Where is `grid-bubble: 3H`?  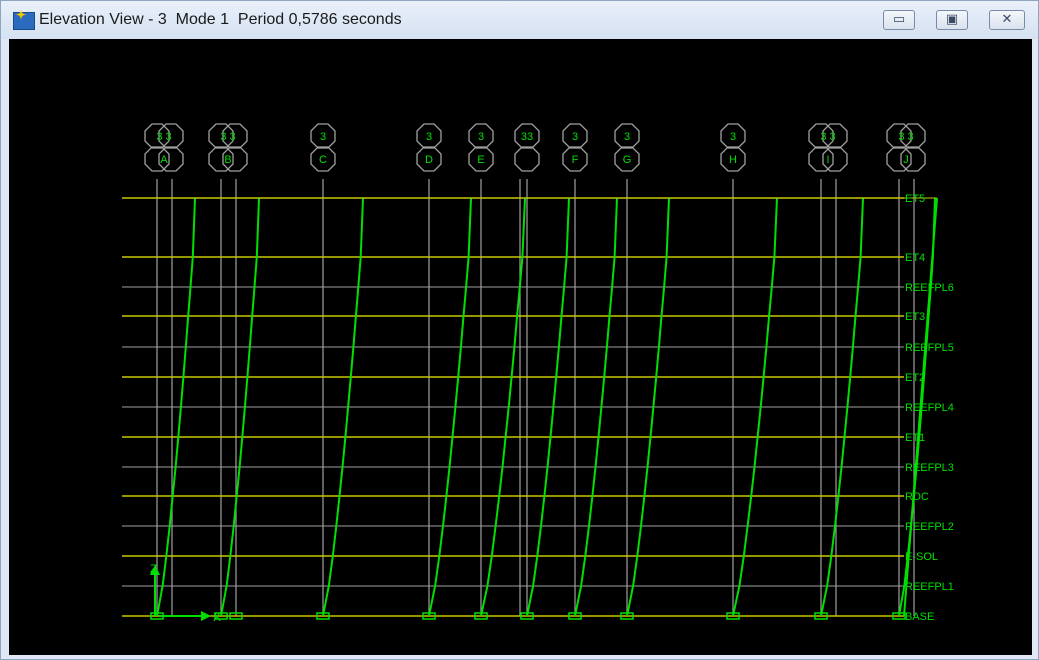 grid-bubble: 3H is located at coordinates (733, 147).